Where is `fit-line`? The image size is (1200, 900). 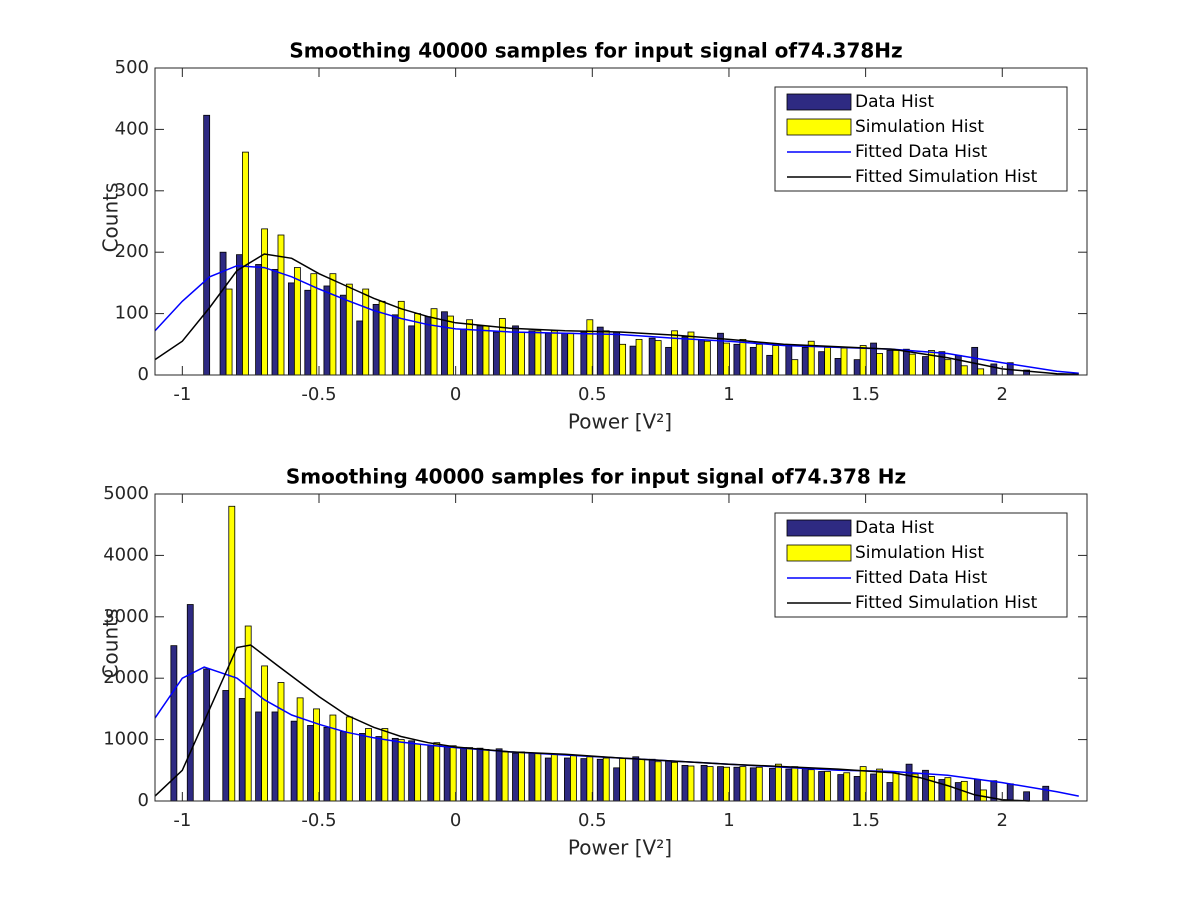
fit-line is located at coordinates (616, 314).